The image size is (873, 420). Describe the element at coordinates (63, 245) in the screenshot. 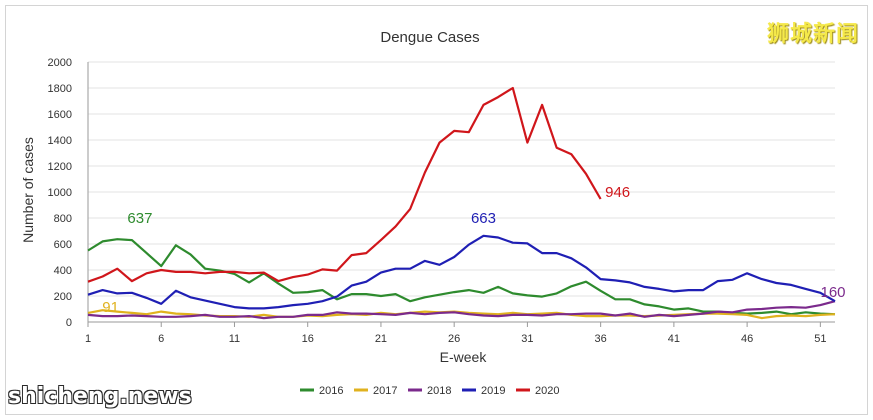

I see `y-tick-label: 600` at that location.